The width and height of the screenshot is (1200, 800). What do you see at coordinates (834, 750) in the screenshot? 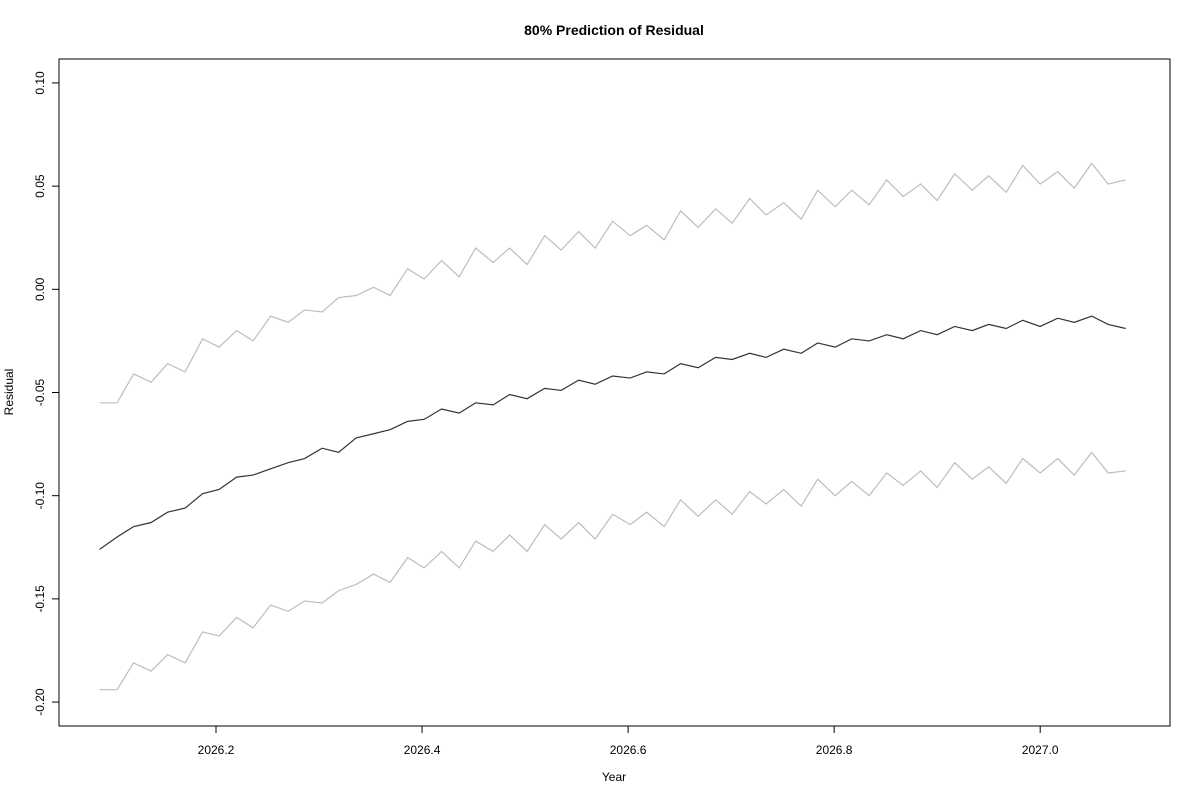
I see `x-tick-label: 2026.8` at bounding box center [834, 750].